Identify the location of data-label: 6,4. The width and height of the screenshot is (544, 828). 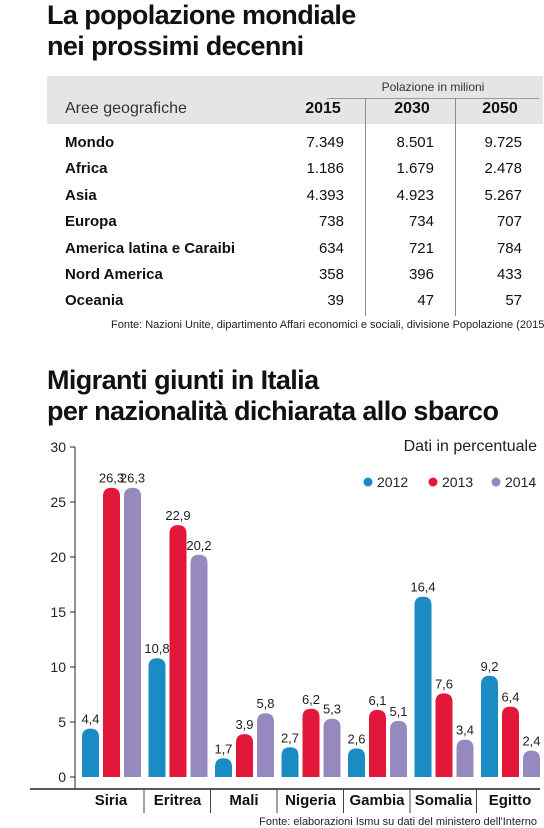
(510, 697).